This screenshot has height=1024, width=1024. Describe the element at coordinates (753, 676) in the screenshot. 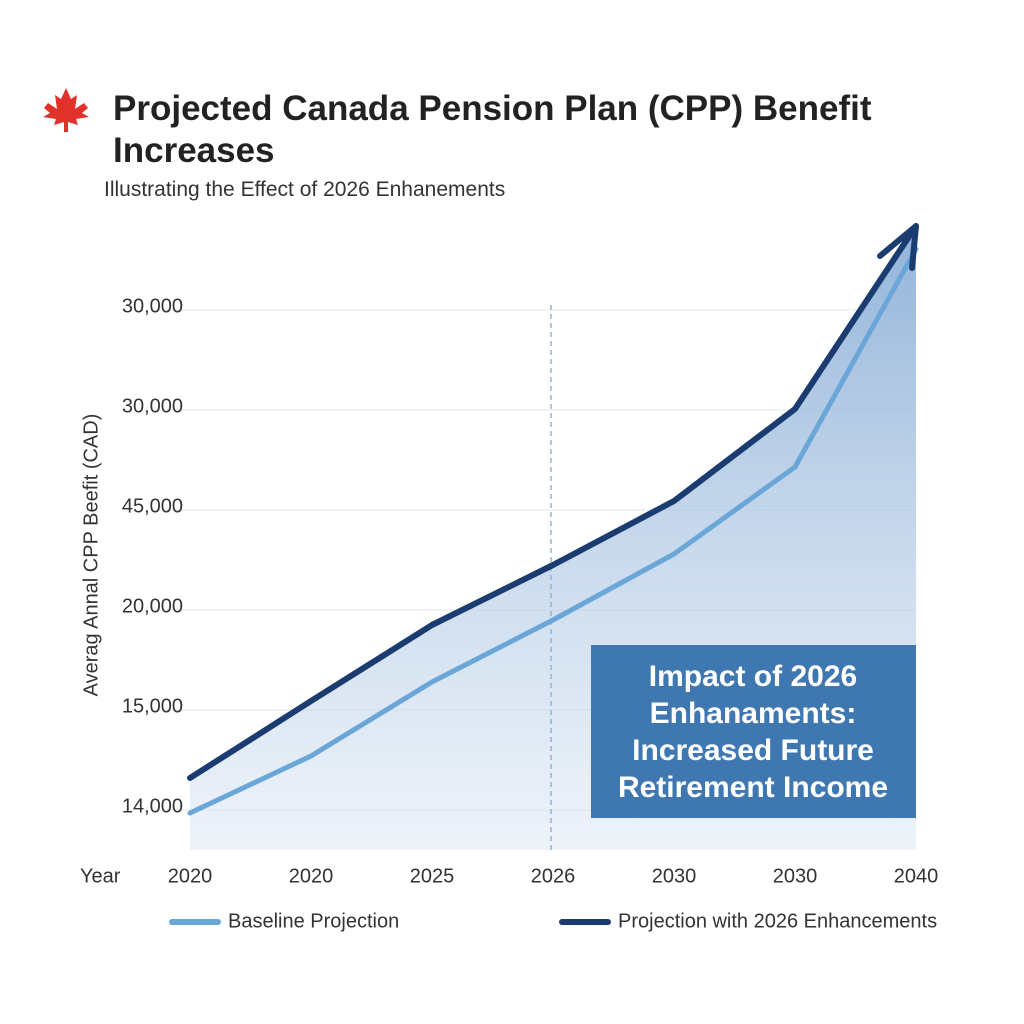

I see `annotation-text: Impact of 2026` at that location.